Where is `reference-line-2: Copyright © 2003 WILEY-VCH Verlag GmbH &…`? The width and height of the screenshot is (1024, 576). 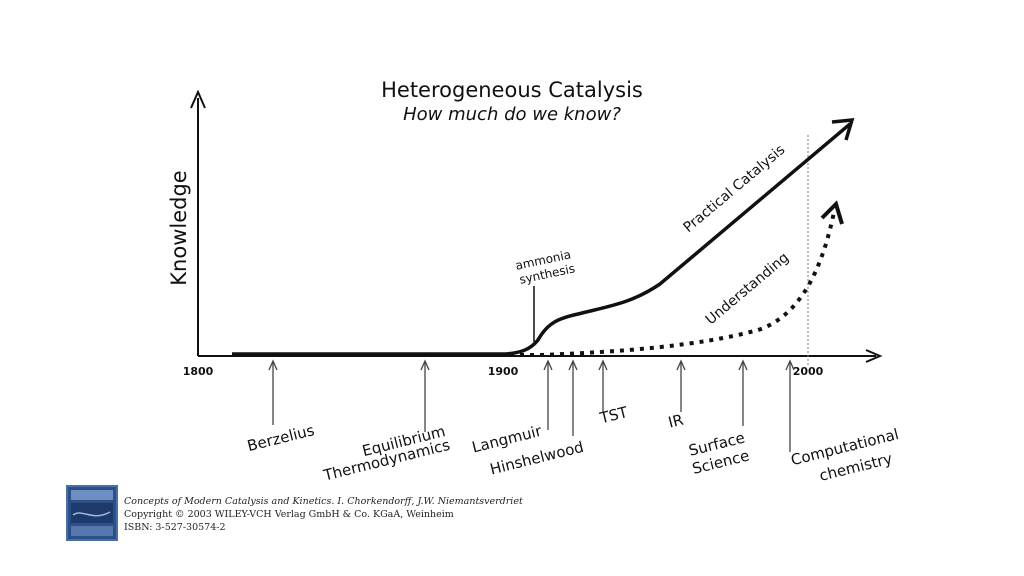 reference-line-2: Copyright © 2003 WILEY-VCH Verlag GmbH &… is located at coordinates (289, 514).